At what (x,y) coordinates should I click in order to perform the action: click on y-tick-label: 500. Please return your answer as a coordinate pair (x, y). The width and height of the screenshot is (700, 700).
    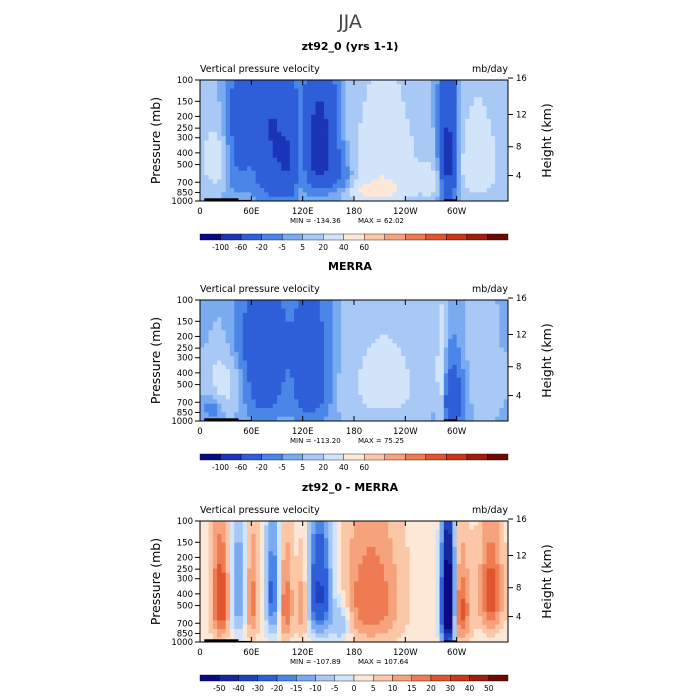
    Looking at the image, I should click on (185, 166).